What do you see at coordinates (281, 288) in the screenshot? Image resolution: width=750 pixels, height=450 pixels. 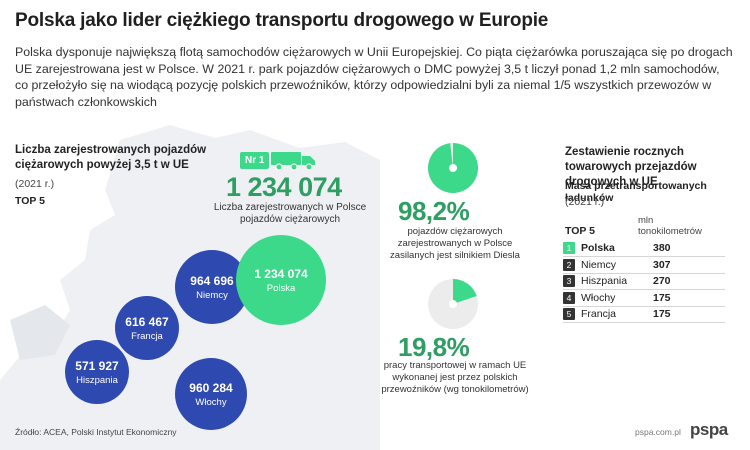 I see `bubble-label: Polska` at bounding box center [281, 288].